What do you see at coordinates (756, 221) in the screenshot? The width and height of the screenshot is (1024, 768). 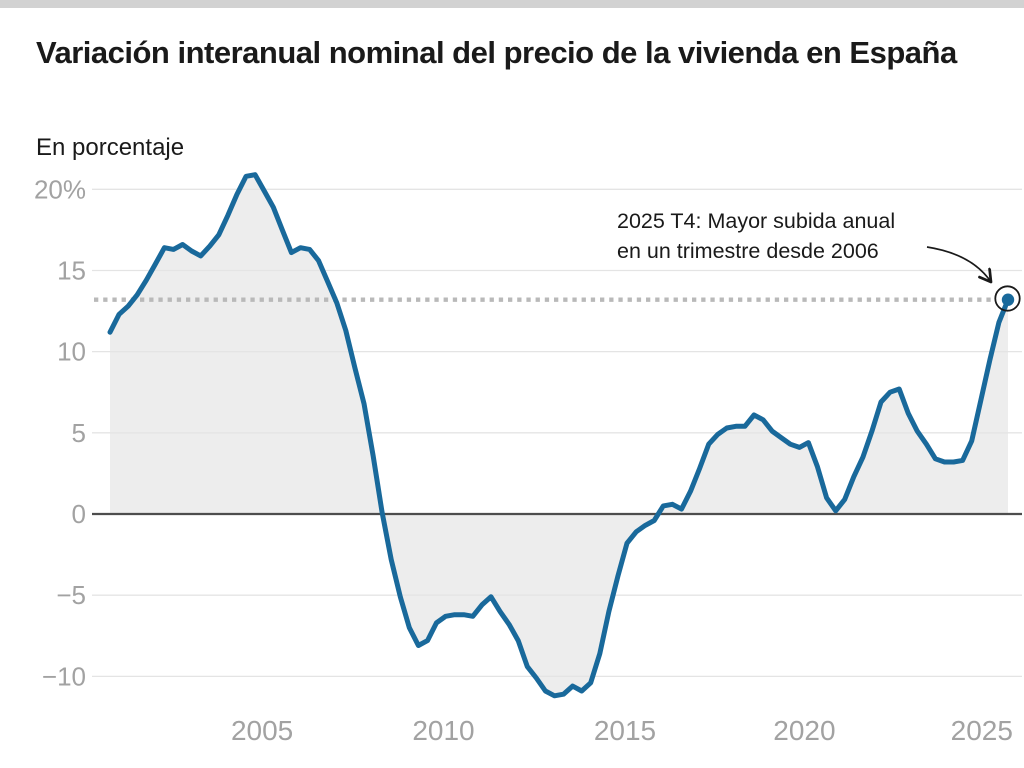 I see `annotation-line1: 2025 T4: Mayor subida anual` at bounding box center [756, 221].